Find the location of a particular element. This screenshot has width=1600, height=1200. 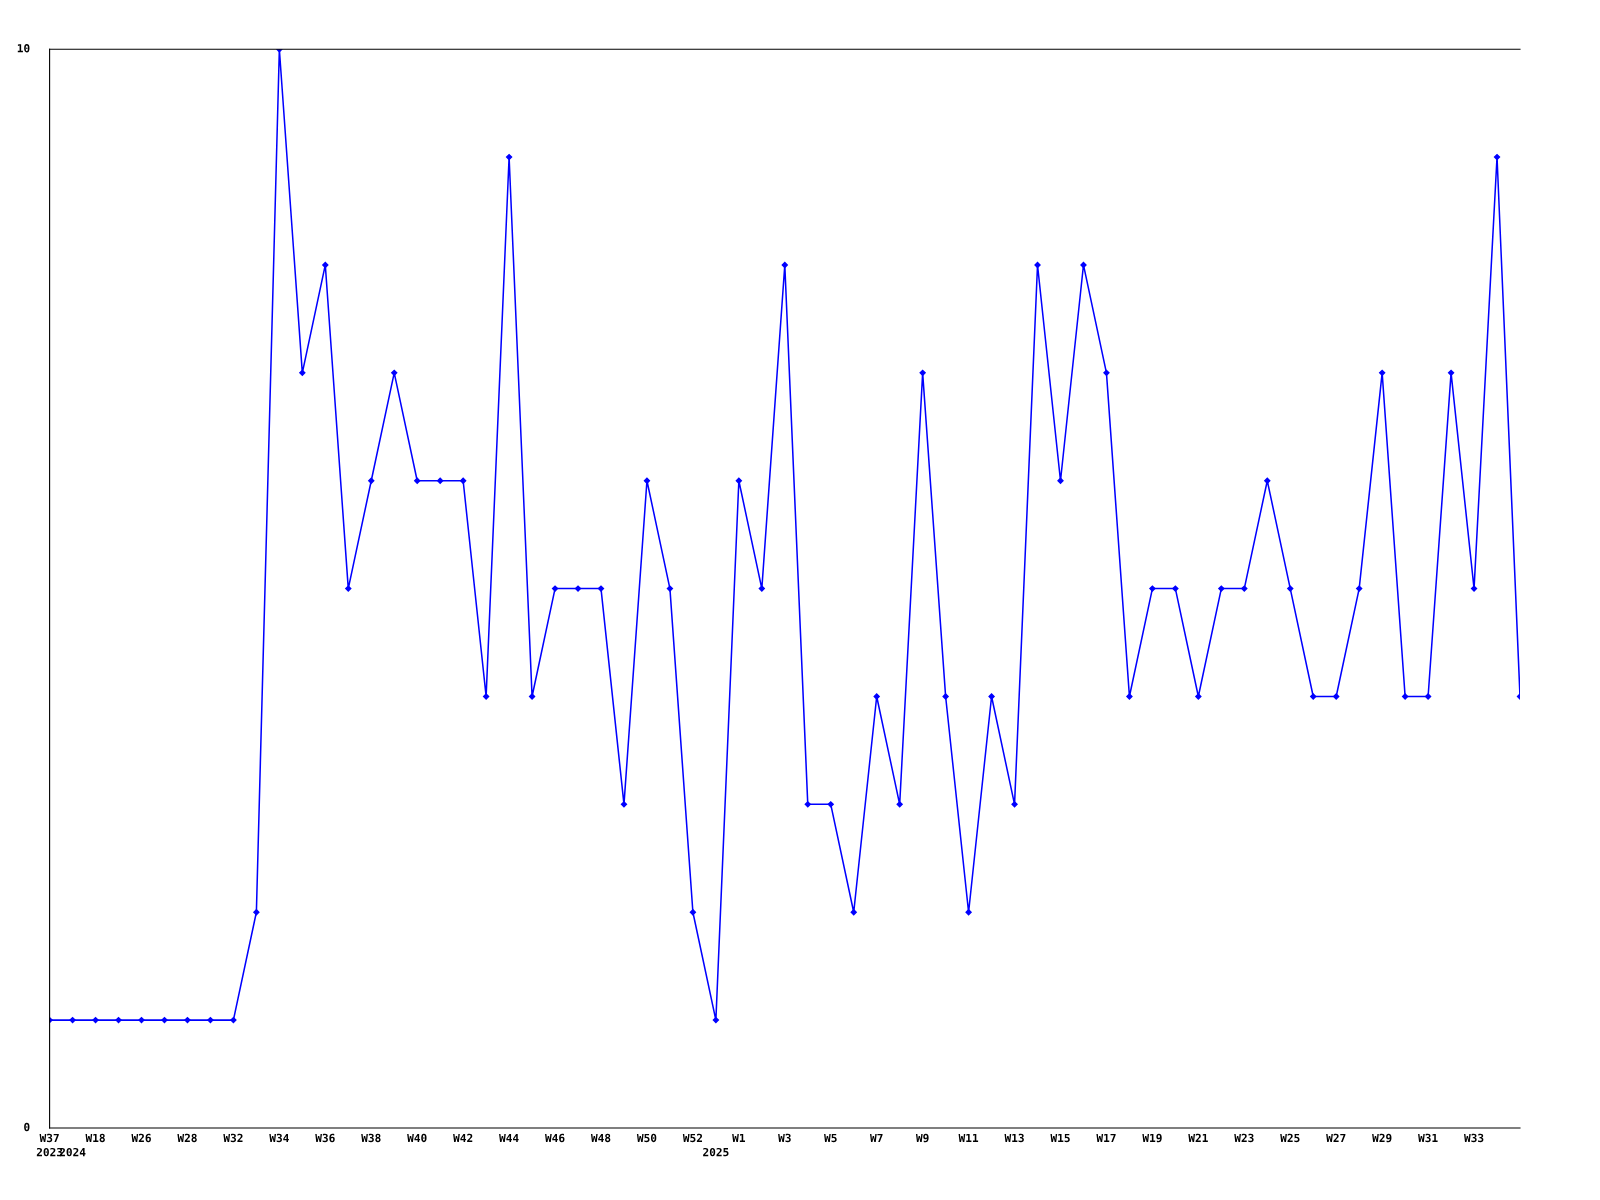

x-tick-label: W1 is located at coordinates (739, 1137).